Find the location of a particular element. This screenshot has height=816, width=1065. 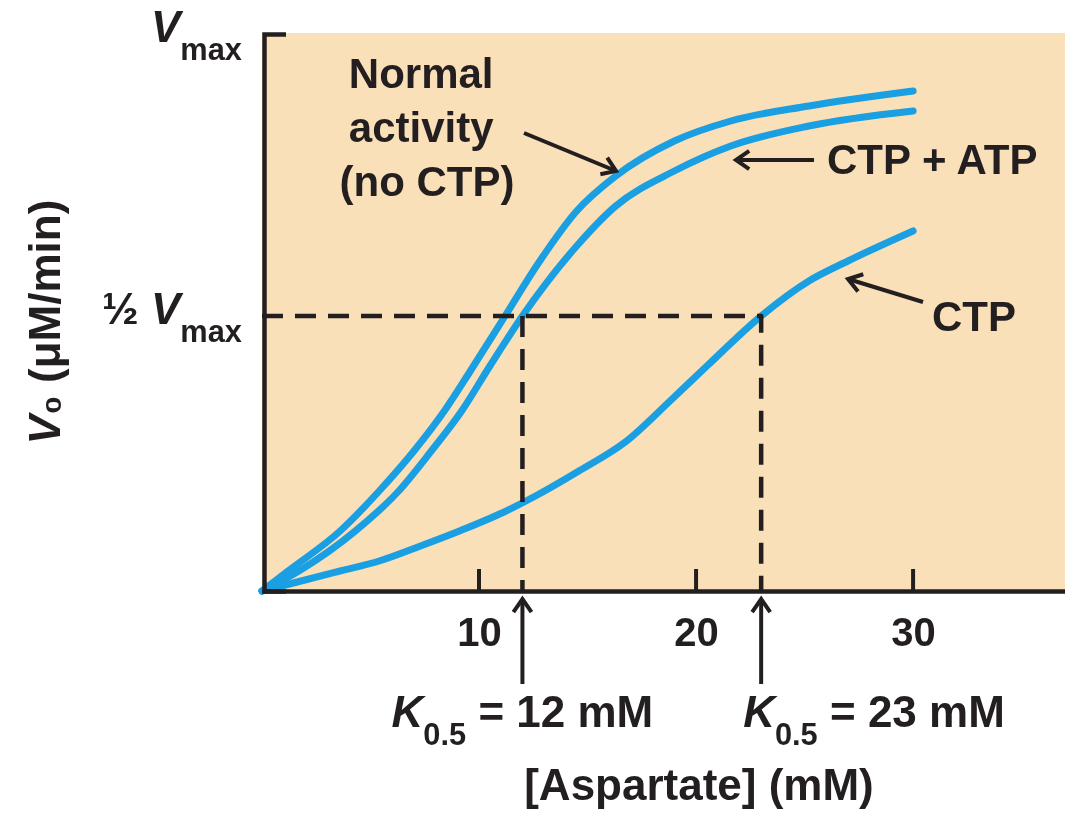

annotation: K$_{0.5}$ = 12 mM is located at coordinates (522, 719).